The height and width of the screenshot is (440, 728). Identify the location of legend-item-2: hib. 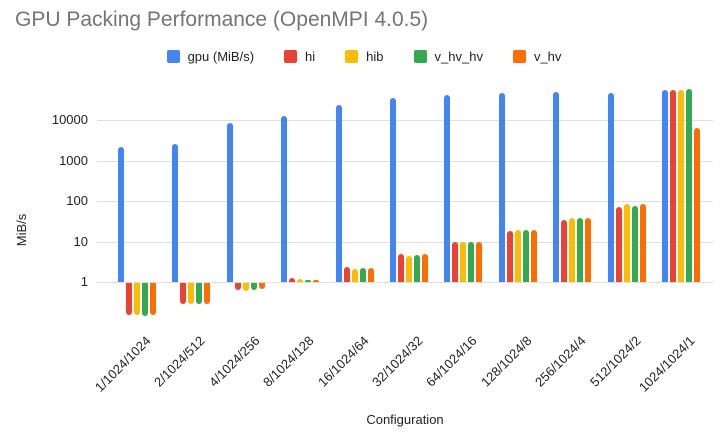
(364, 56).